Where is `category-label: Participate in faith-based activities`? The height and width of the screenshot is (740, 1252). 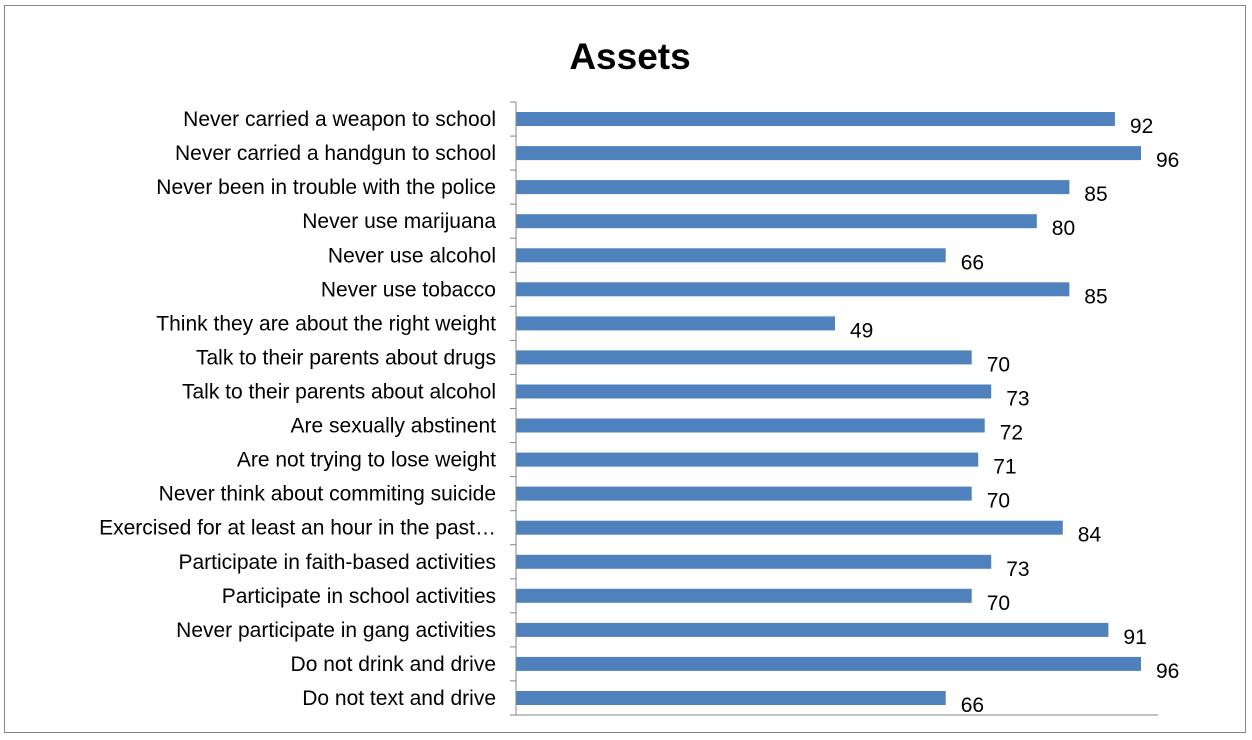
category-label: Participate in faith-based activities is located at coordinates (338, 562).